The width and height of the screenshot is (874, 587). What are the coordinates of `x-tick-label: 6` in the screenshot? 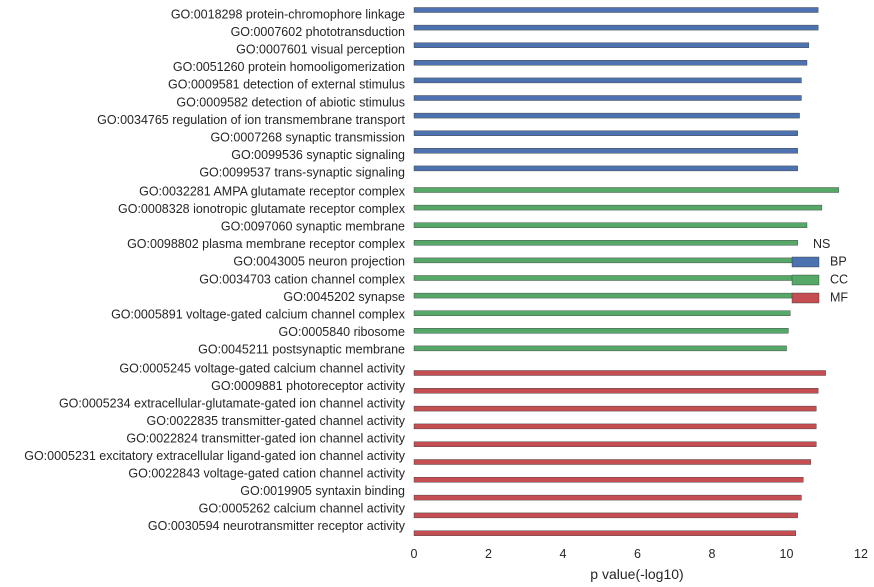 It's located at (637, 554).